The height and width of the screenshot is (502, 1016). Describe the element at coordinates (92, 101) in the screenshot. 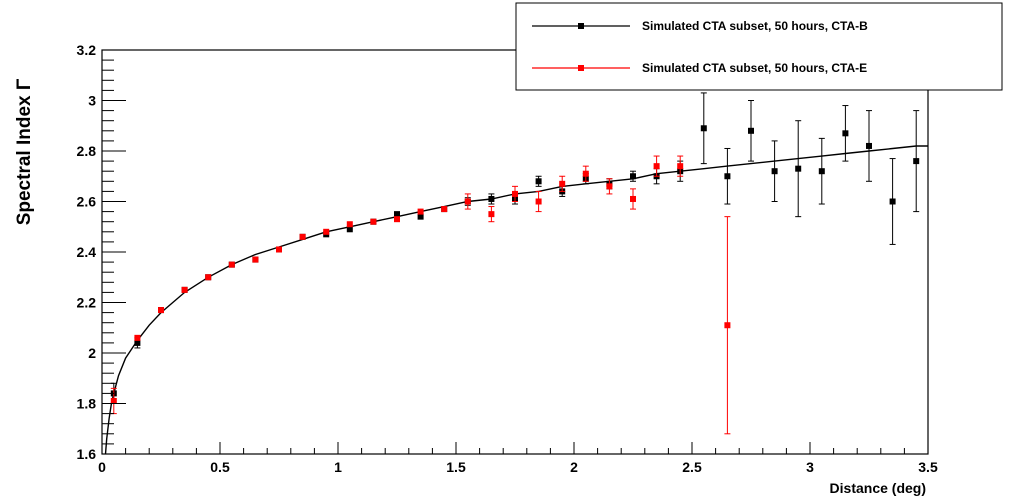

I see `y-tick-label: 3` at that location.